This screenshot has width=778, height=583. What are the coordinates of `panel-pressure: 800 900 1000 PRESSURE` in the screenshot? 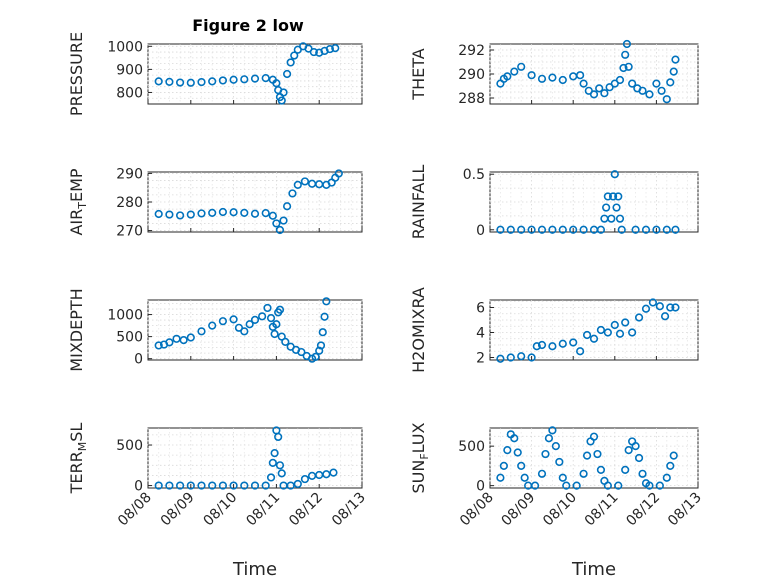 It's located at (215, 74).